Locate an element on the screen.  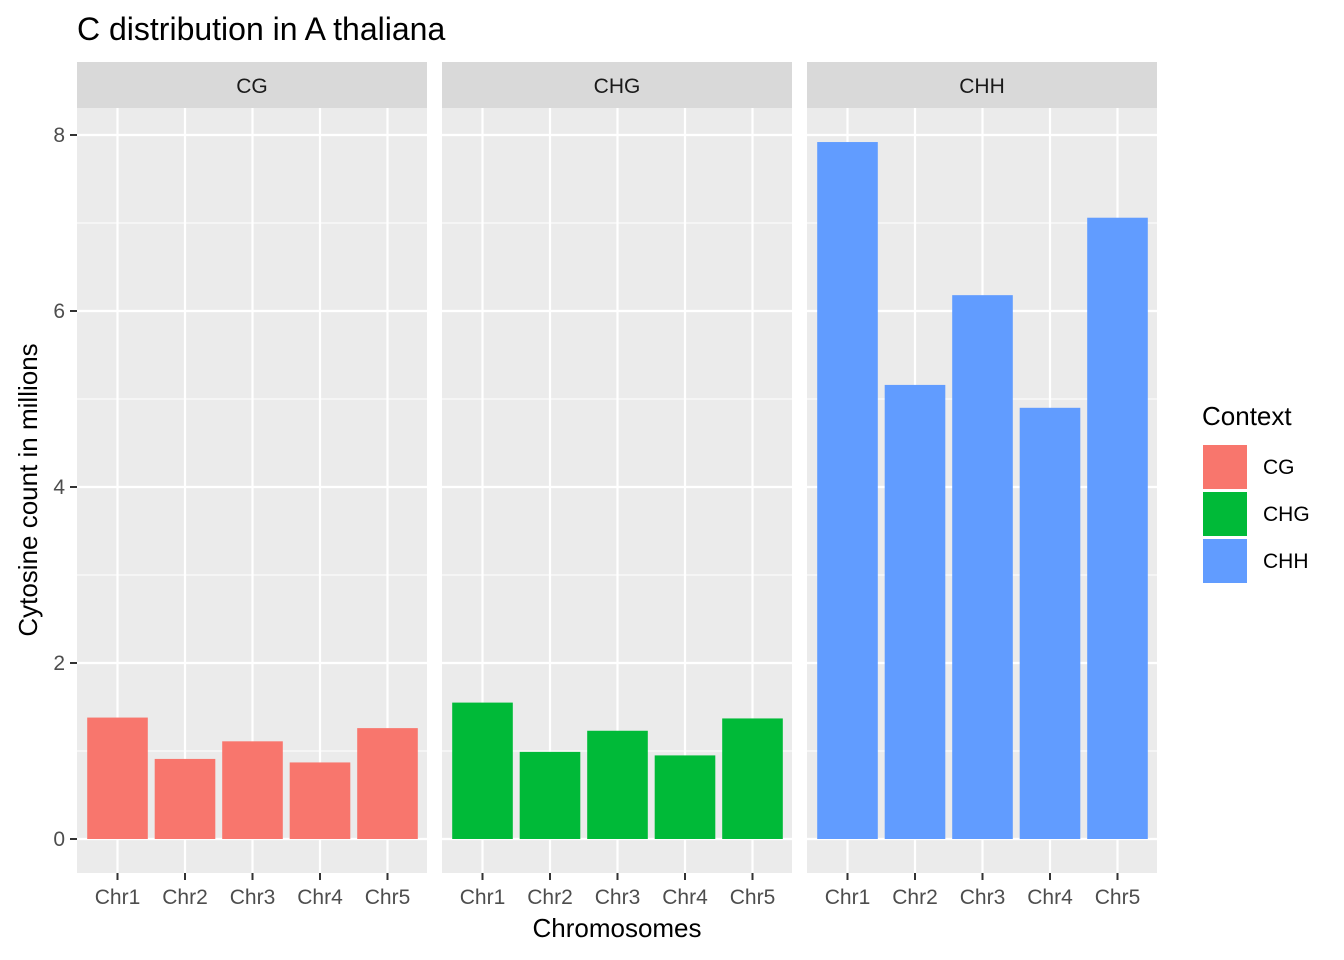
chart-title: C distribution in A thaliana is located at coordinates (261, 29).